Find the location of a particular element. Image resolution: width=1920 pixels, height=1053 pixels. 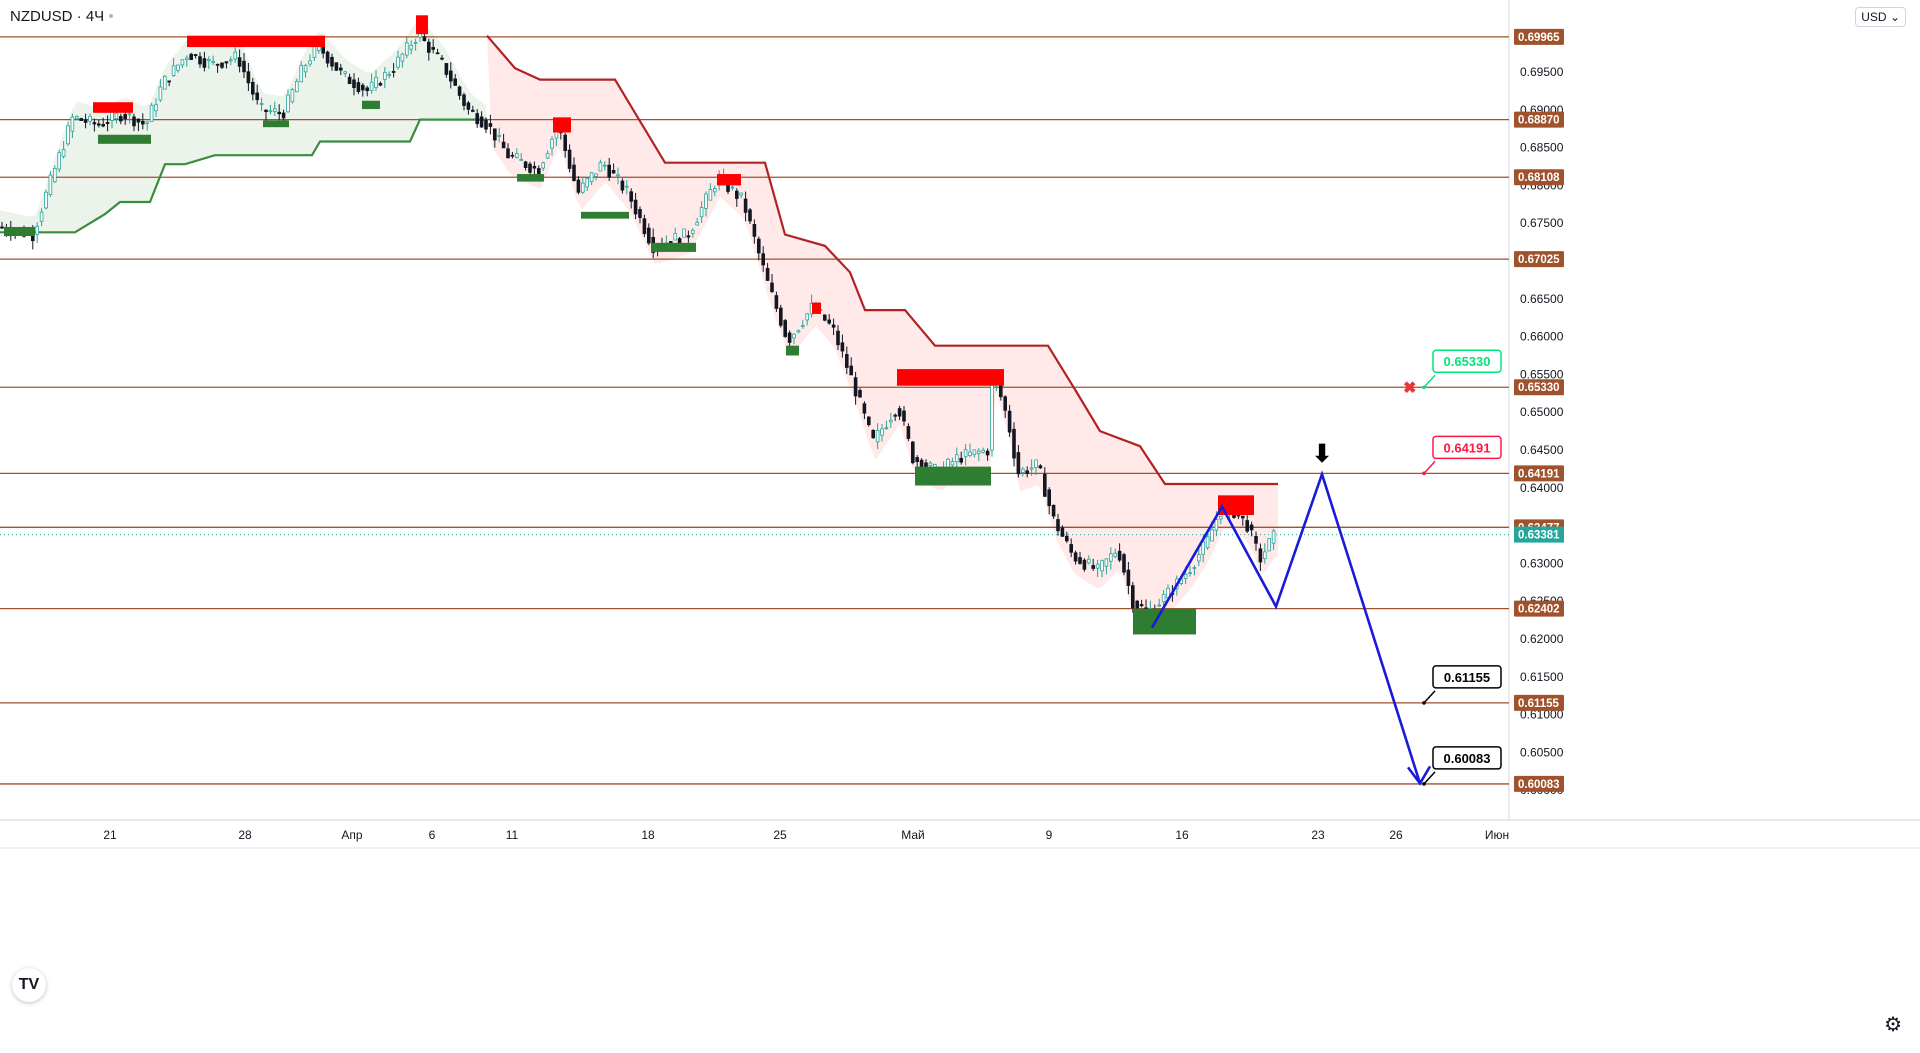

price-tick-label: 0.61500 is located at coordinates (1542, 677).